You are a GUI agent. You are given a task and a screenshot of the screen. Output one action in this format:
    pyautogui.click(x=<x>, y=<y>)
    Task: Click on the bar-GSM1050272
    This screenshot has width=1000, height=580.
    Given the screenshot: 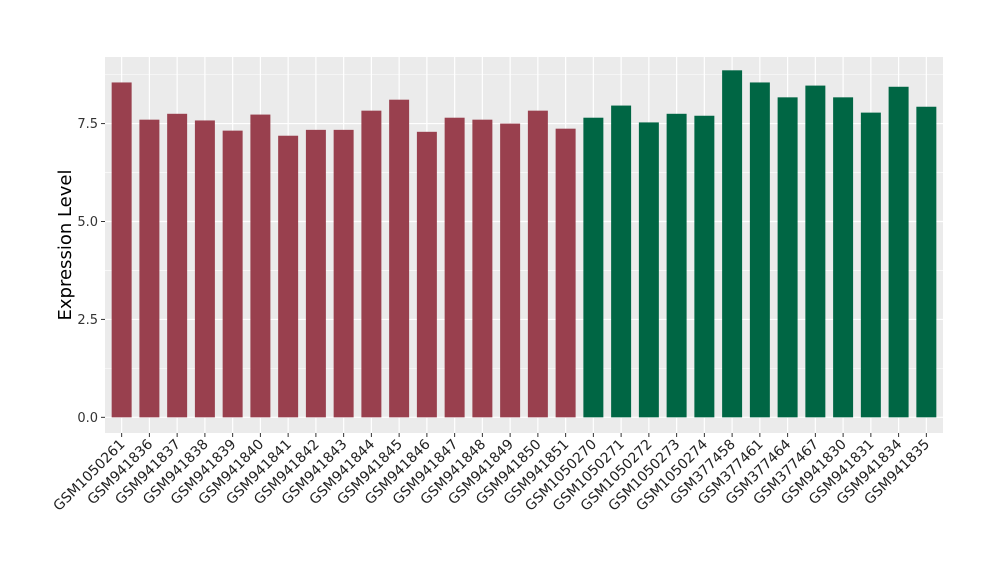 What is the action you would take?
    pyautogui.click(x=648, y=270)
    